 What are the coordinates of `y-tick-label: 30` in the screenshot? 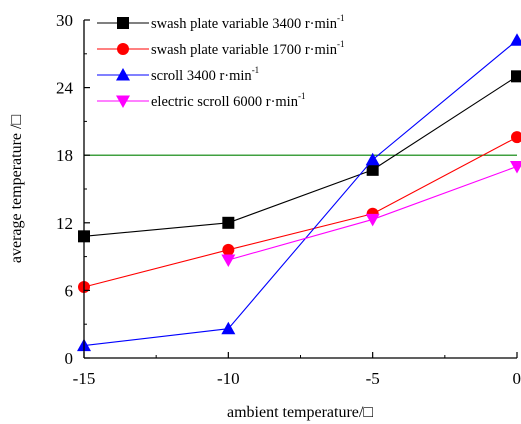 It's located at (64, 20).